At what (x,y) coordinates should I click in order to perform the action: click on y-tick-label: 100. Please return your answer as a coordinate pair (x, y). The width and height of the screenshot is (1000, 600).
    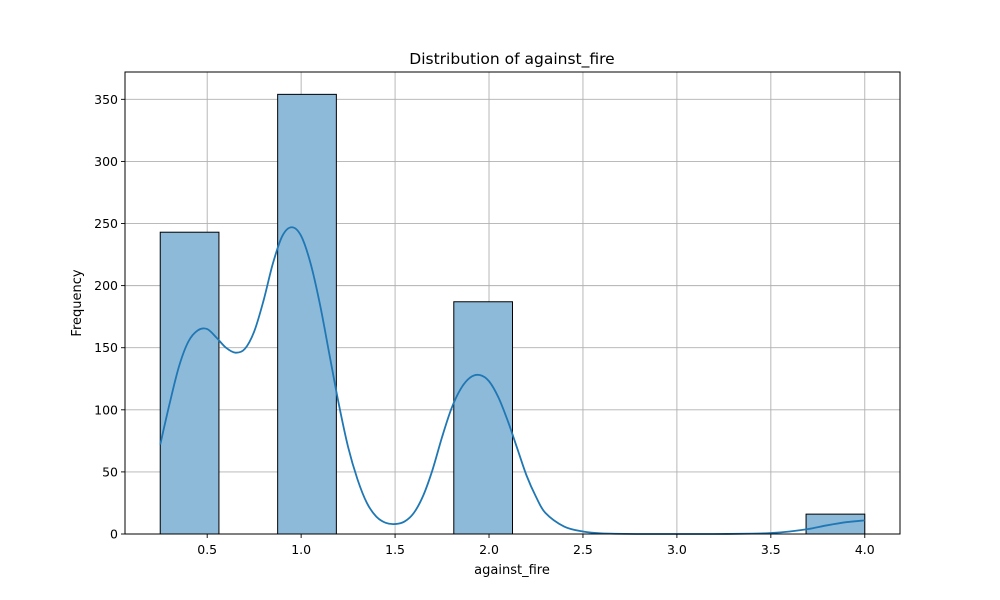
    Looking at the image, I should click on (106, 409).